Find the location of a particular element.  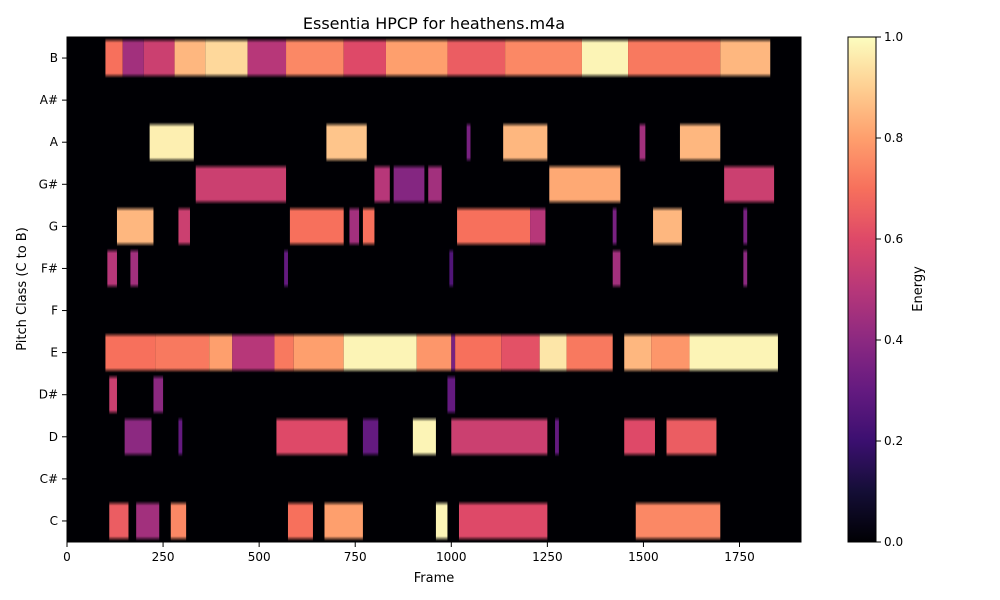

colorbar-tick-label: 0.8 is located at coordinates (893, 138).